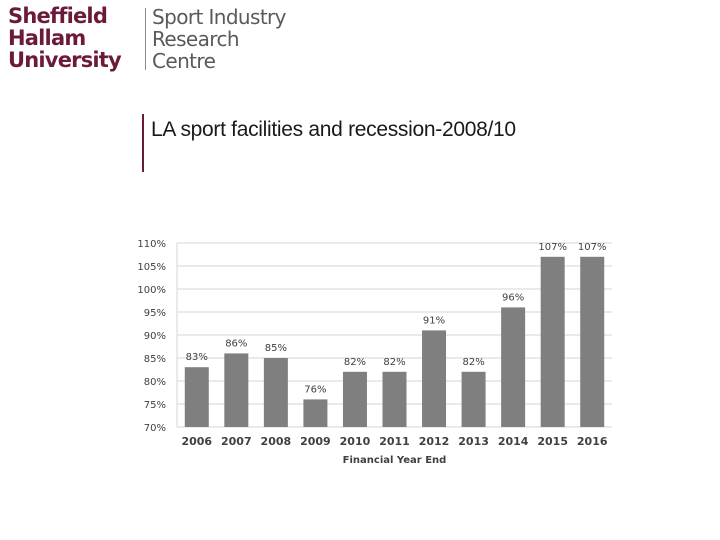 The image size is (720, 540). What do you see at coordinates (276, 348) in the screenshot?
I see `data-label: 85%` at bounding box center [276, 348].